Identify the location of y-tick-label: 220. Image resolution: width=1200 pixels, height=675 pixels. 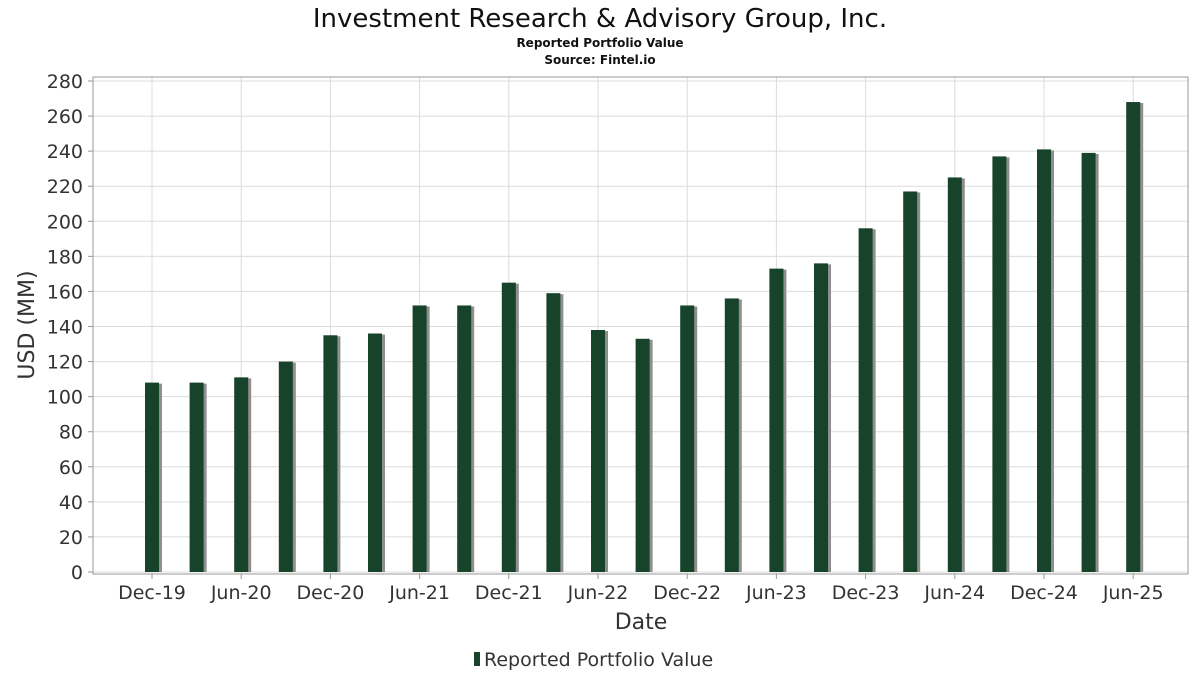
(65, 187).